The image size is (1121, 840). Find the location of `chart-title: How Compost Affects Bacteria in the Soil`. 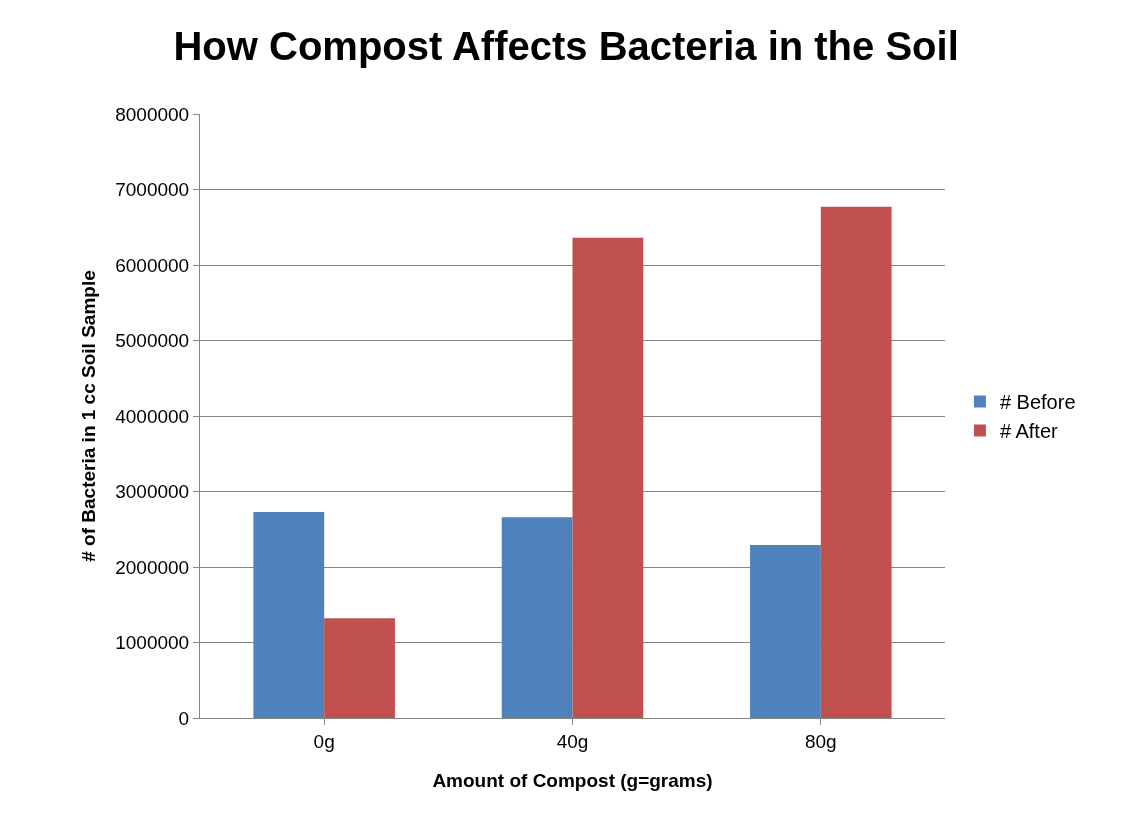

chart-title: How Compost Affects Bacteria in the Soil is located at coordinates (566, 46).